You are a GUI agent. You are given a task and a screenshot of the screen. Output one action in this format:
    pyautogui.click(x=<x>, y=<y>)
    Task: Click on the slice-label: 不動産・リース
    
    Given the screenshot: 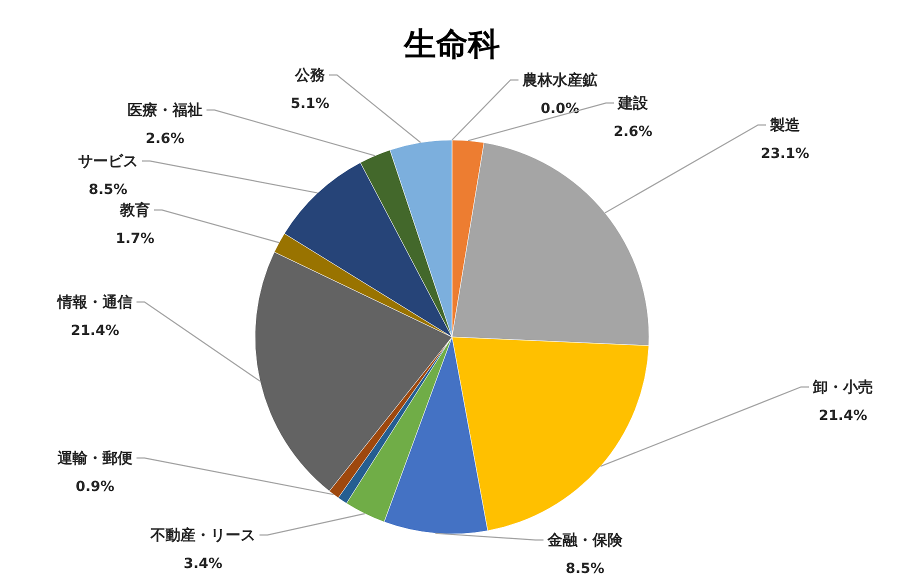 What is the action you would take?
    pyautogui.click(x=203, y=535)
    